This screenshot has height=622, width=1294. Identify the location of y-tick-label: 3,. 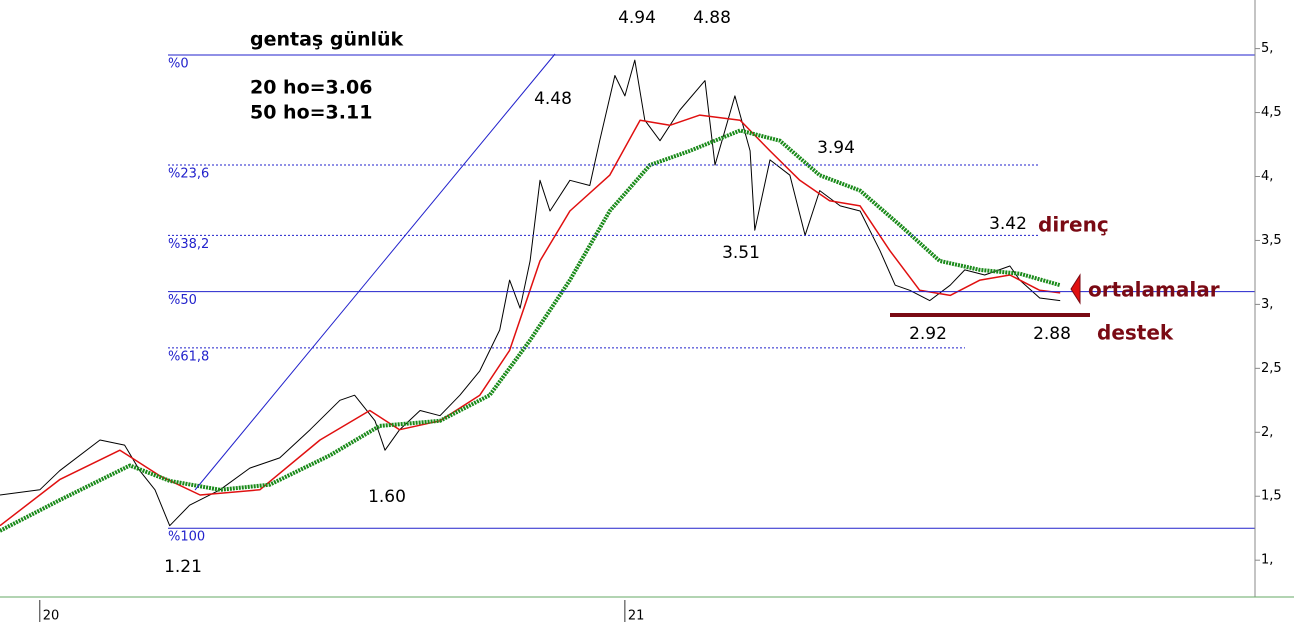
(1267, 304).